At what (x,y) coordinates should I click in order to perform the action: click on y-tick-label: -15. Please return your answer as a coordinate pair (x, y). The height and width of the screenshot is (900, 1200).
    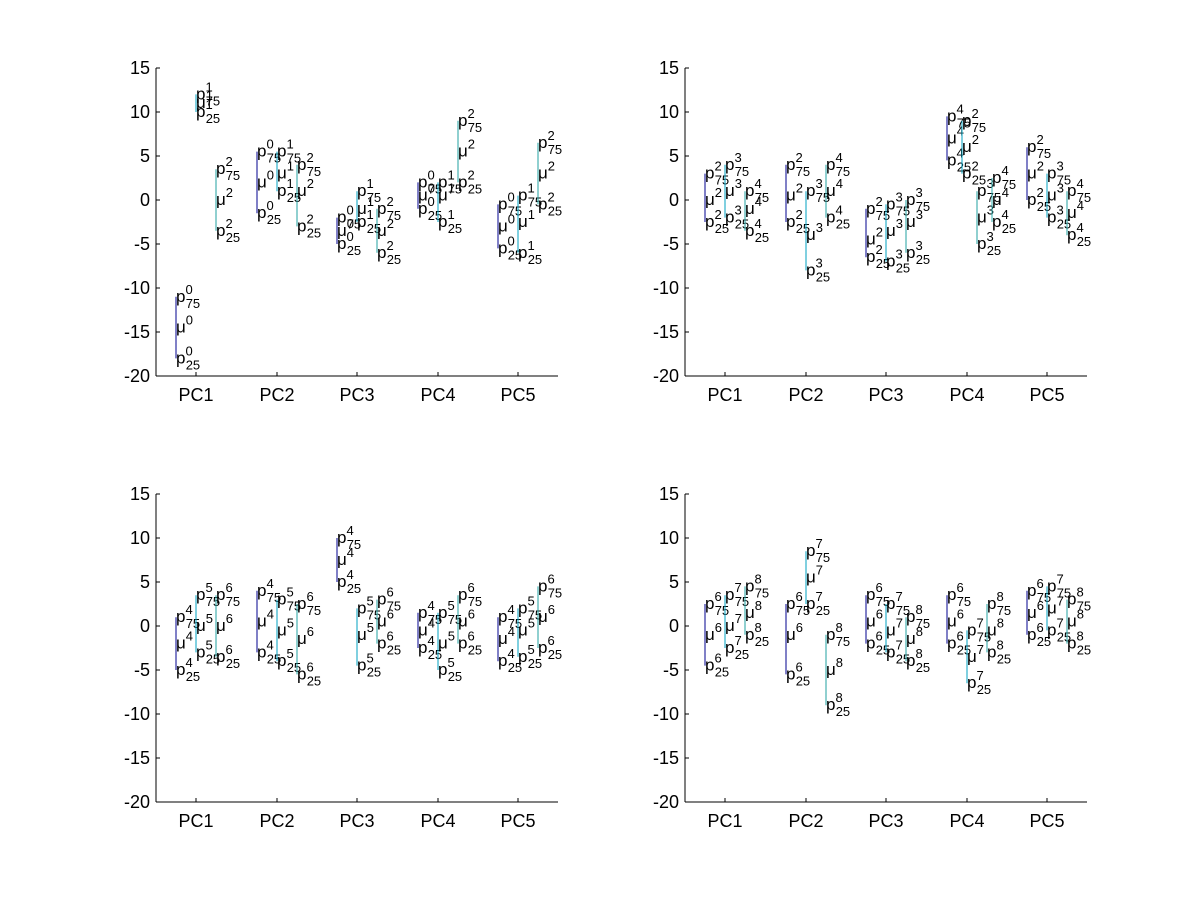
    Looking at the image, I should click on (137, 332).